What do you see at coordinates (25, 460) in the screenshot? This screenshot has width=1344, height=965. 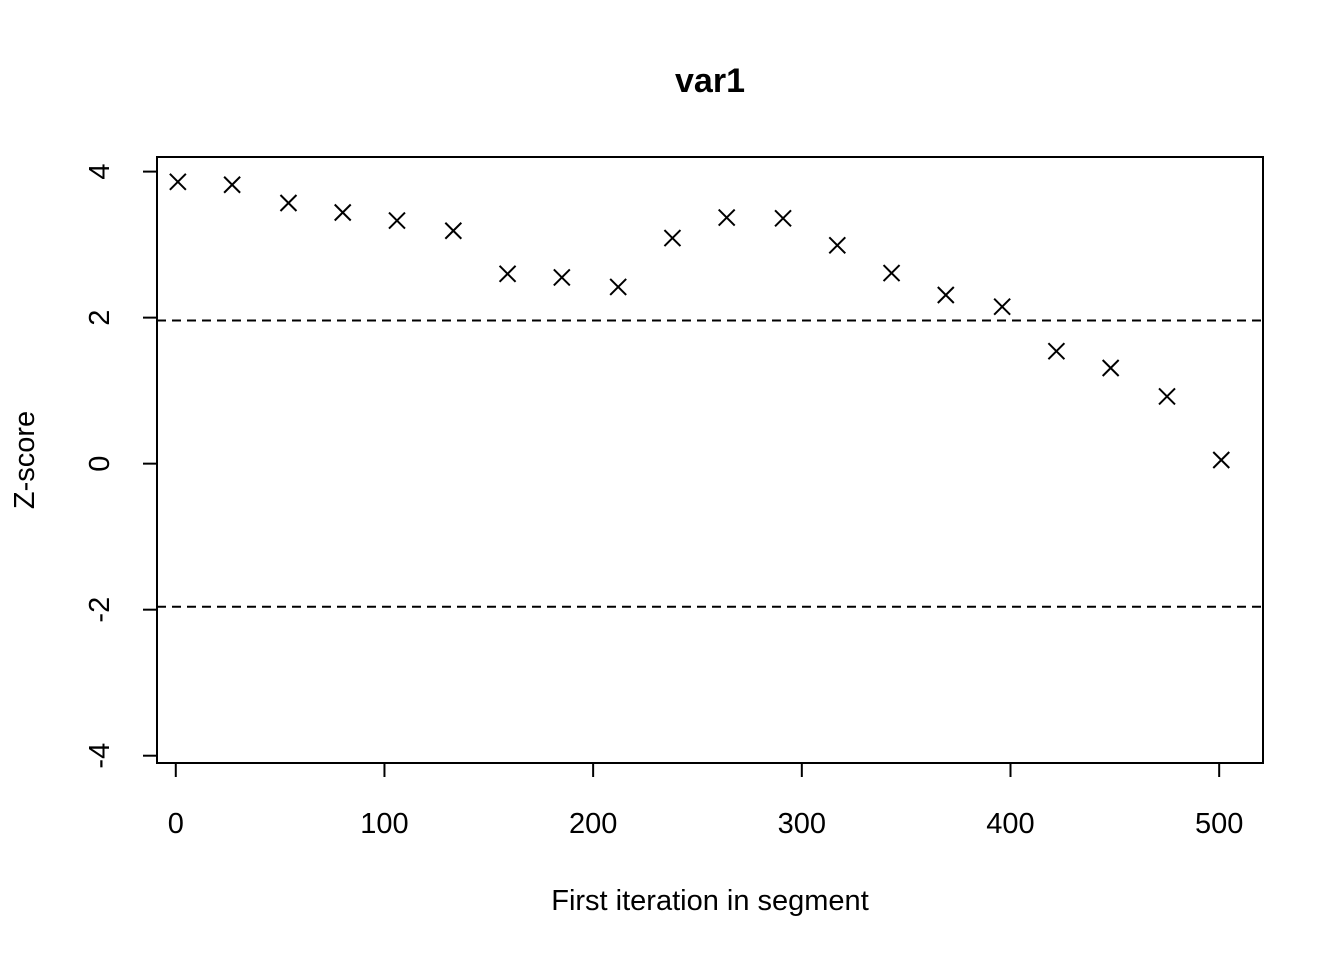 I see `y-axis-label: Z-score` at bounding box center [25, 460].